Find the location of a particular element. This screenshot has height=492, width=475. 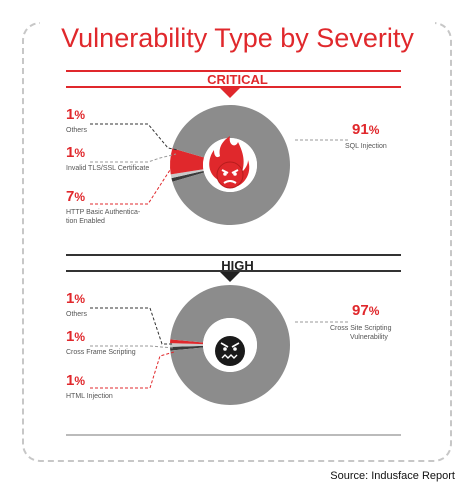

donut-slice-sql-injection is located at coordinates (231, 165).